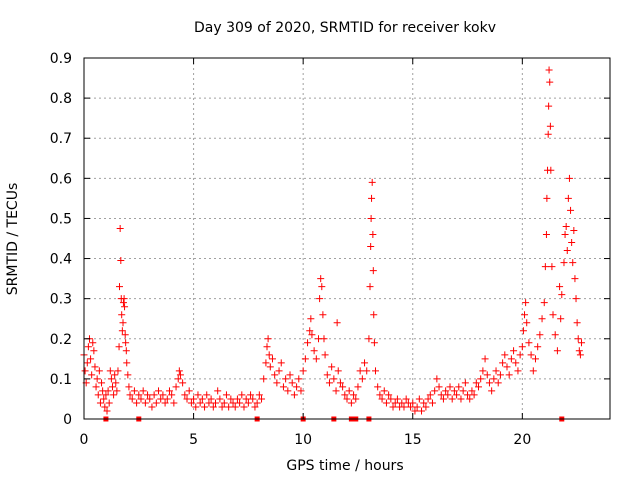 The height and width of the screenshot is (480, 640). I want to click on y-tick-label: 0.8, so click(61, 99).